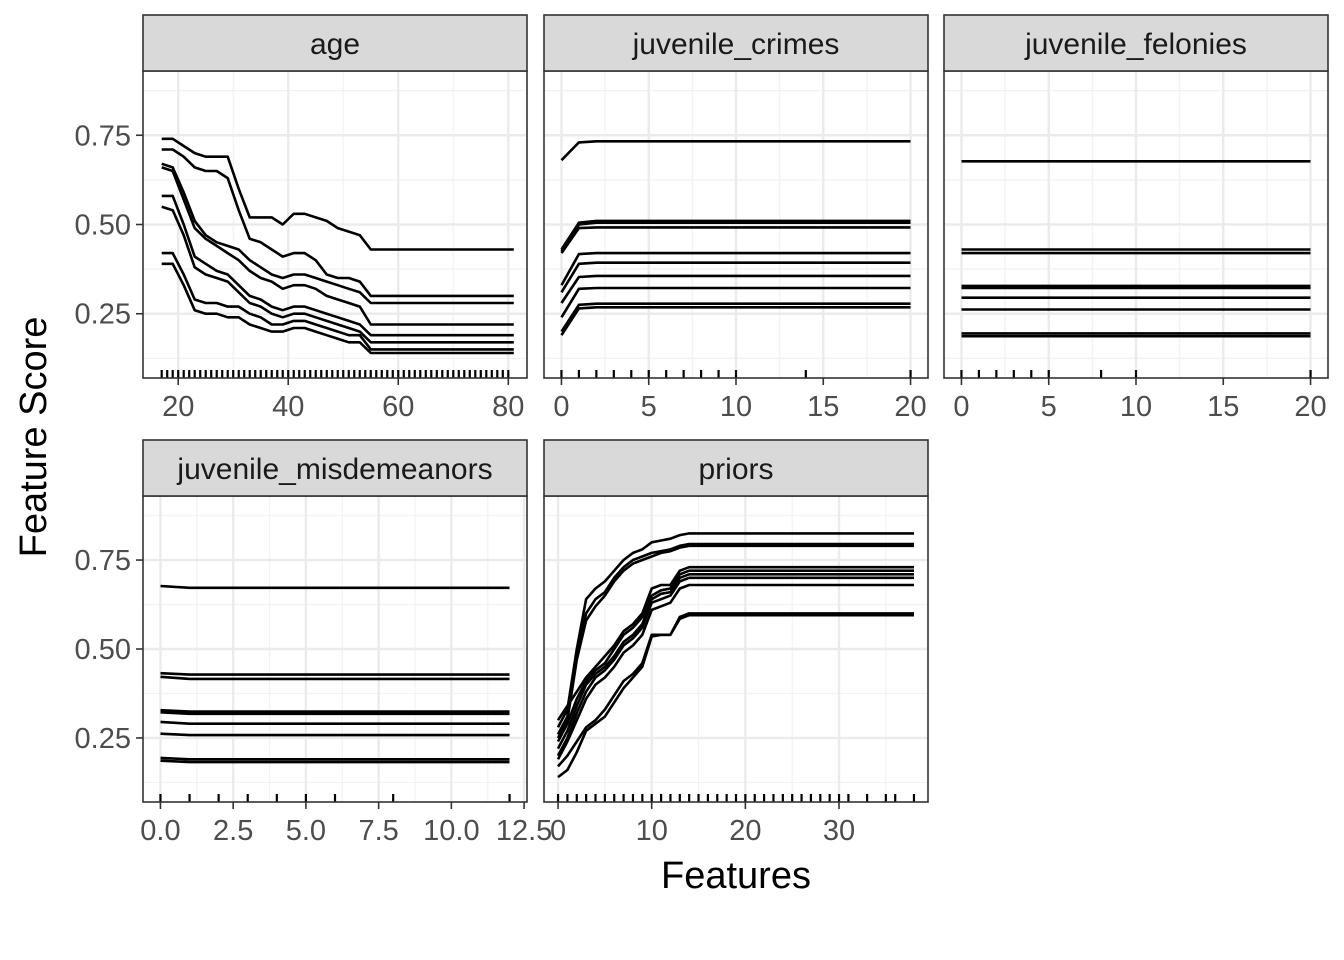 The width and height of the screenshot is (1344, 960). Describe the element at coordinates (398, 407) in the screenshot. I see `x-tick-label: 60` at that location.